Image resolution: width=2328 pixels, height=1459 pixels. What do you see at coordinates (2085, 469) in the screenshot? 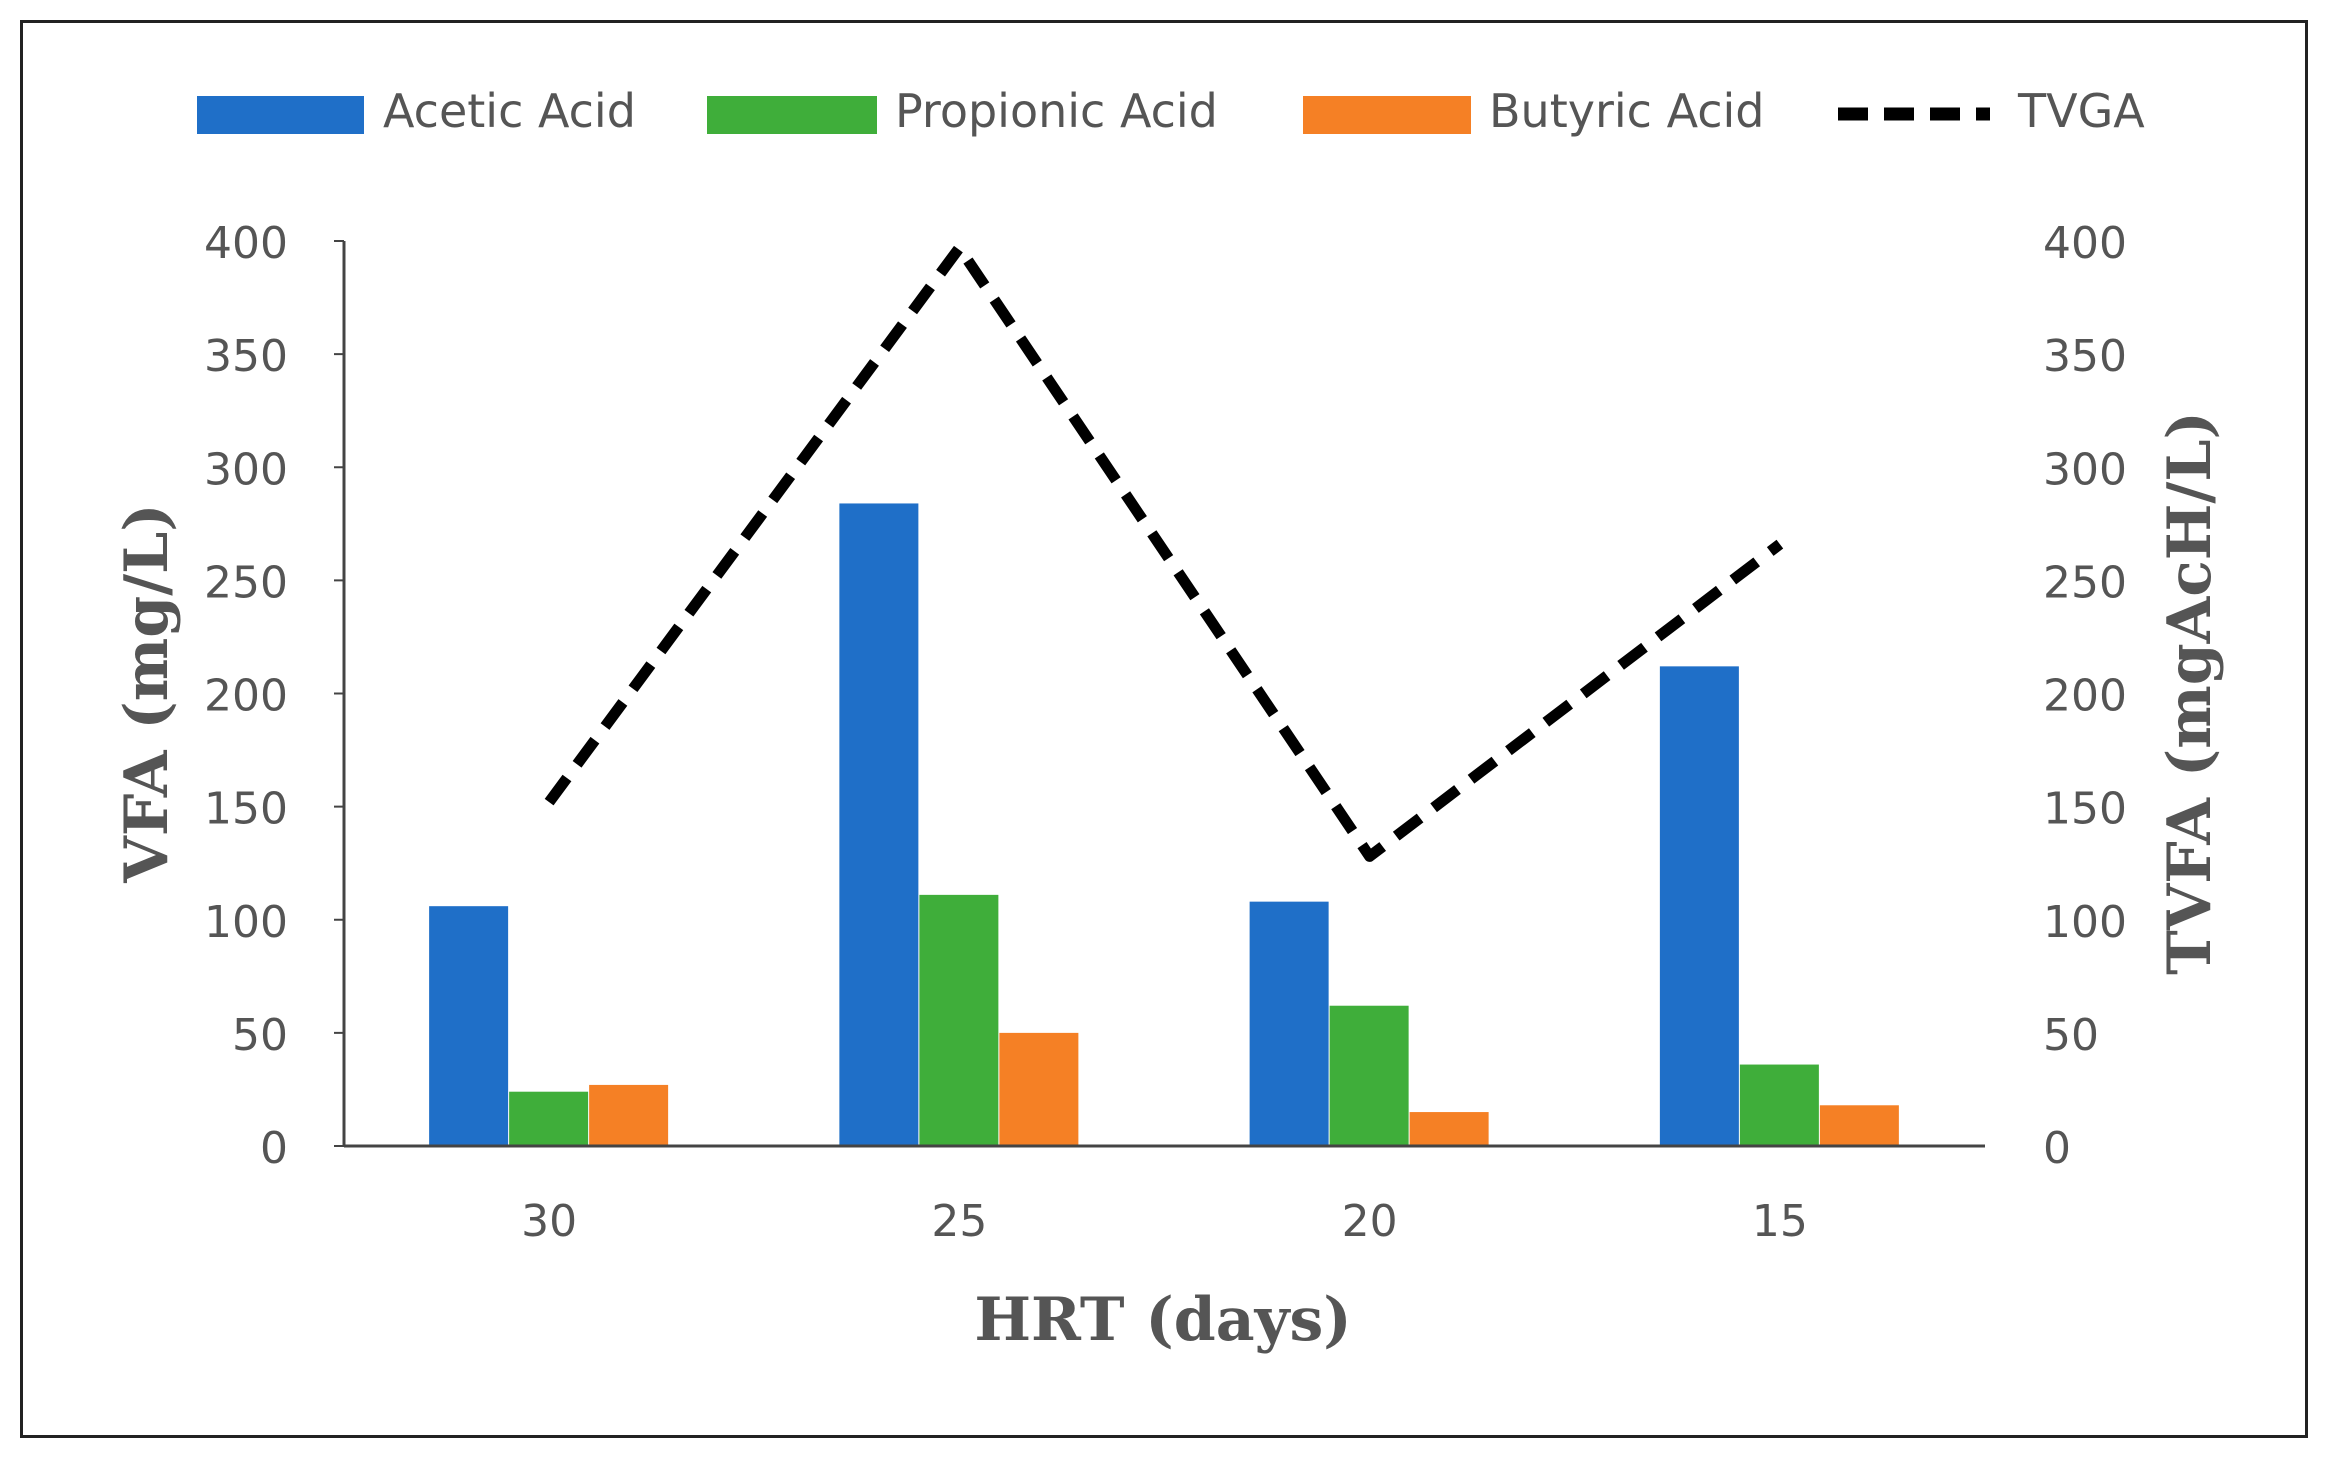
I see `y-right-tick-label: 300` at bounding box center [2085, 469].